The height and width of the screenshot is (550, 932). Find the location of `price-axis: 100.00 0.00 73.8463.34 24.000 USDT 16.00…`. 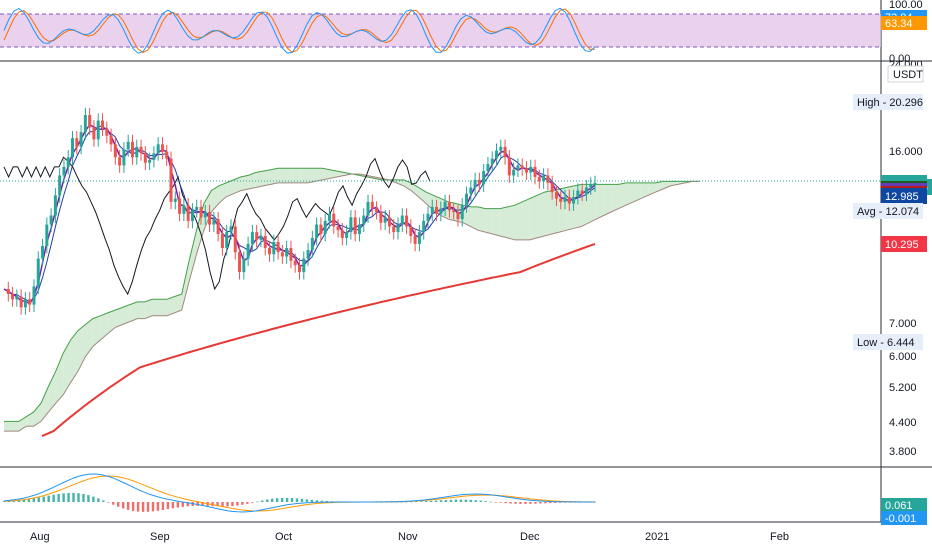

price-axis: 100.00 0.00 73.8463.34 24.000 USDT 16.00… is located at coordinates (892, 262).